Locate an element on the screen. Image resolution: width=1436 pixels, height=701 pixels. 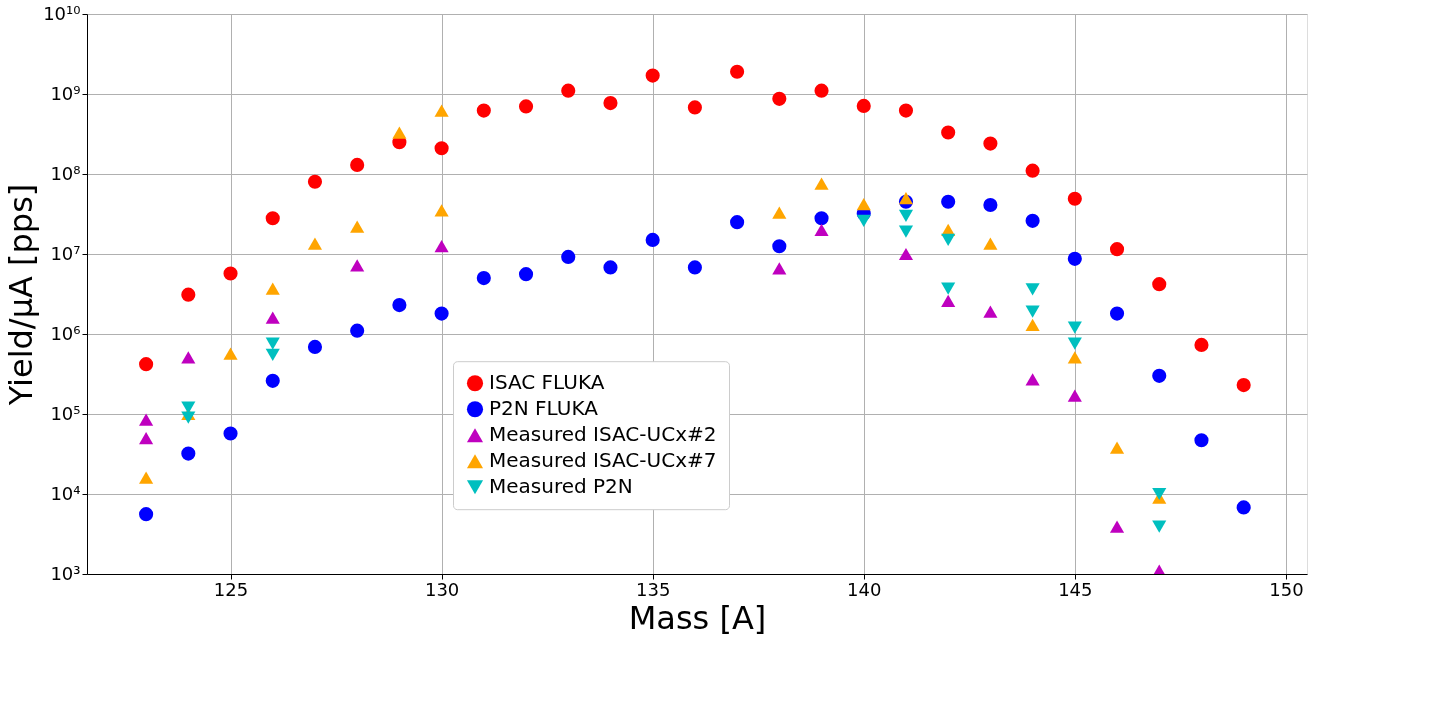
y-tick-label: 10⁴ is located at coordinates (65, 493).